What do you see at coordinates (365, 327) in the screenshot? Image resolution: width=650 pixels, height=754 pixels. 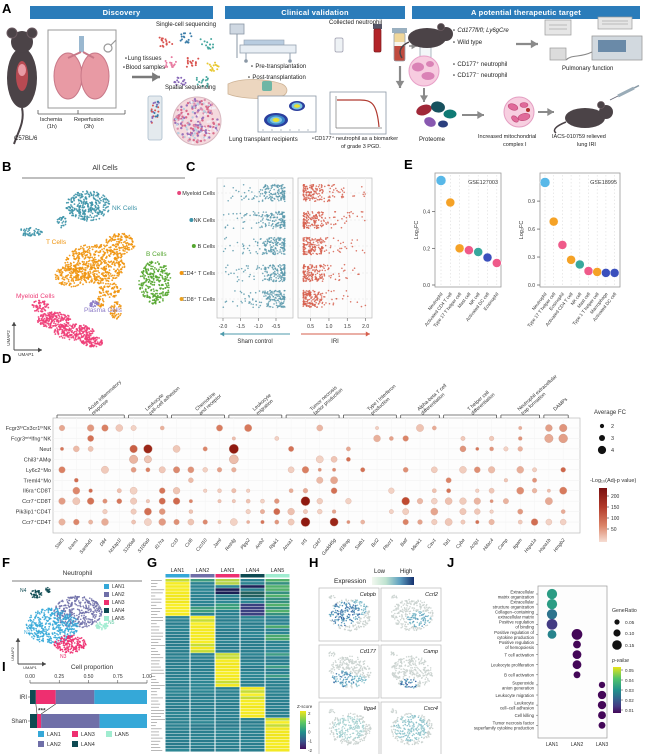 I see `svg-text: 2.0` at bounding box center [365, 327].